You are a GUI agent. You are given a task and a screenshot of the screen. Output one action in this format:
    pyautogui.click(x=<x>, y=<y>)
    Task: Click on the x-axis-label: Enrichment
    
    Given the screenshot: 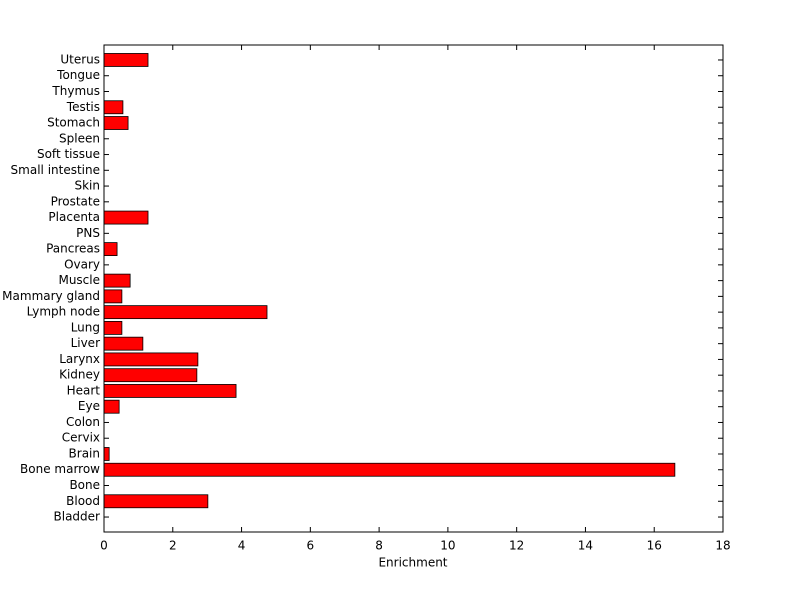 What is the action you would take?
    pyautogui.click(x=412, y=563)
    